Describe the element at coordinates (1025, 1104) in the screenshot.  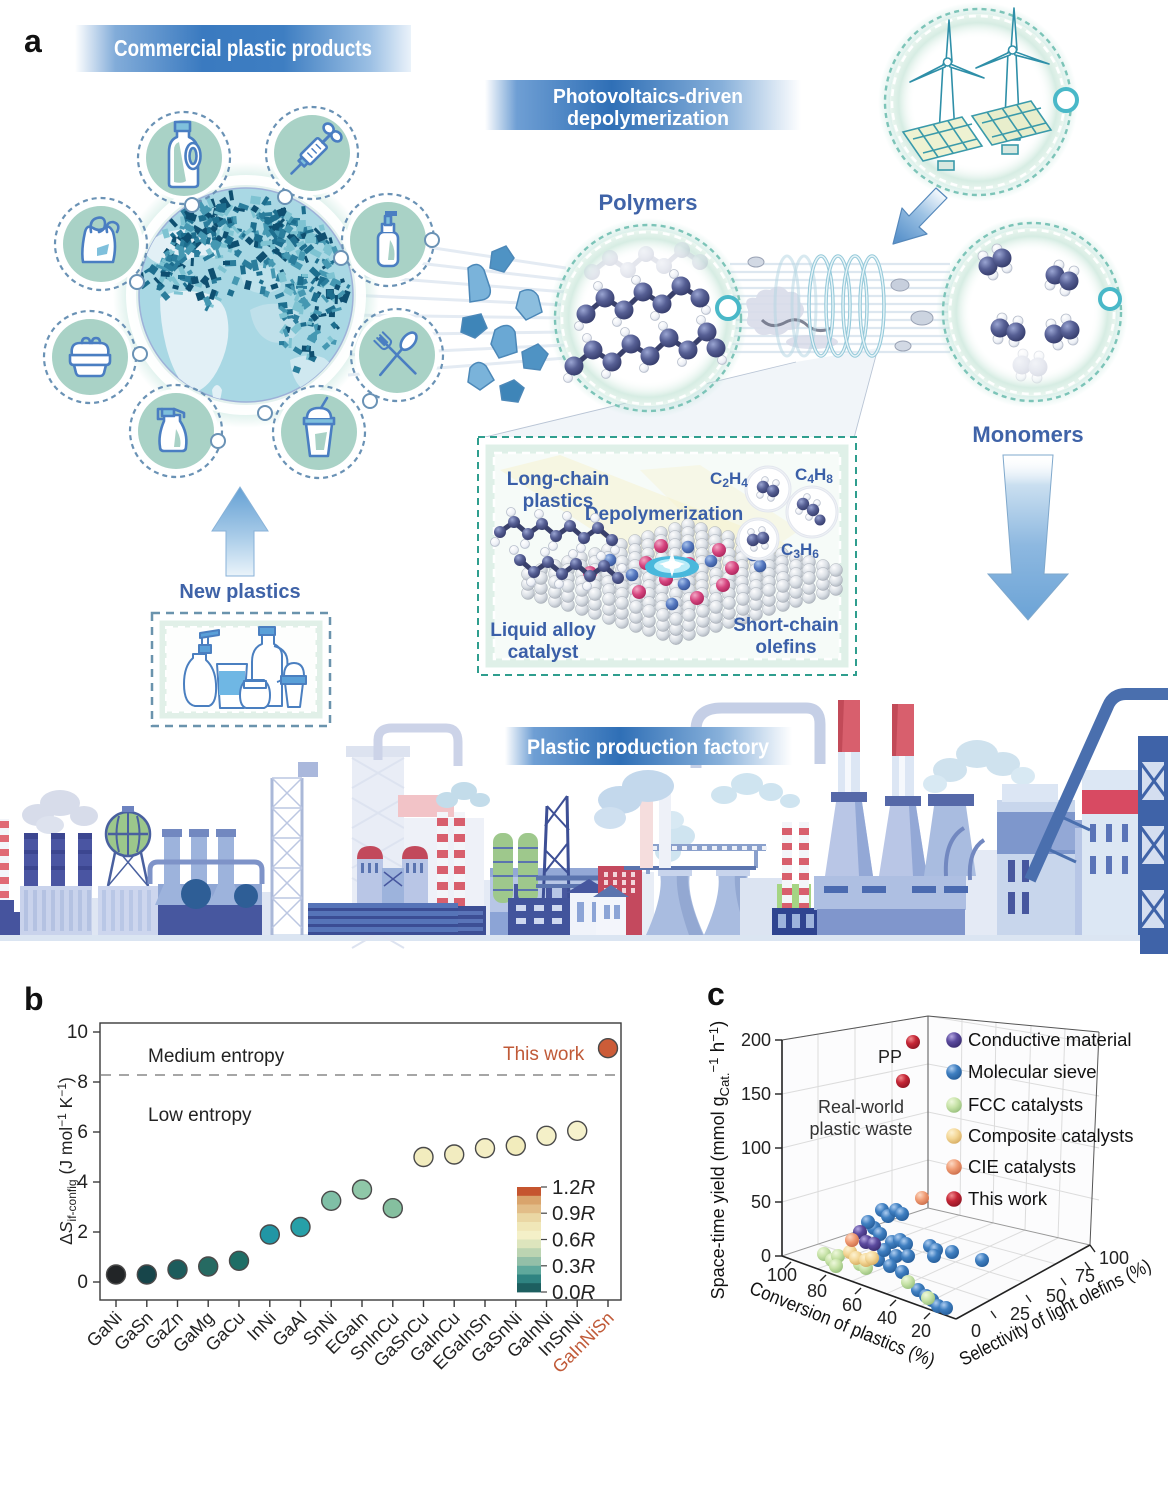
I see `svg-text: FCC catalysts` at that location.